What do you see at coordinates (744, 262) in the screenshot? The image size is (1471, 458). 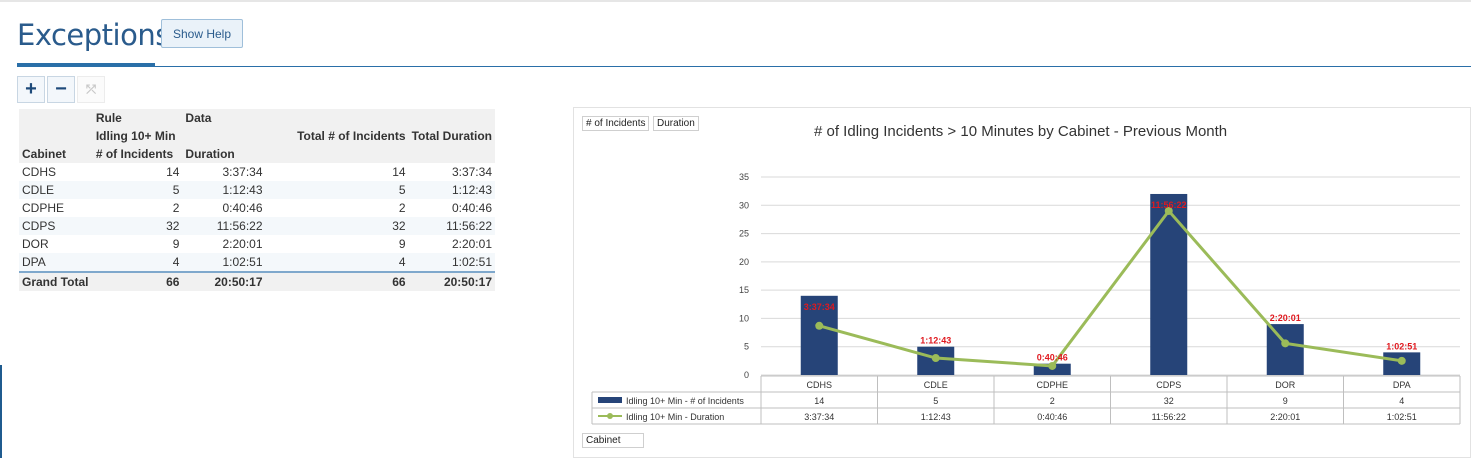 I see `y-tick-label: 20` at bounding box center [744, 262].